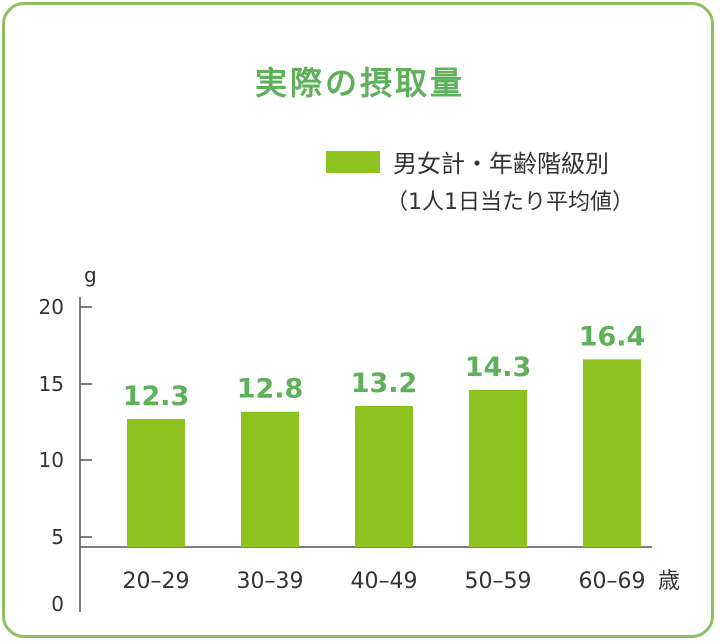 The image size is (720, 644). I want to click on x-tick-label: 30–39, so click(270, 581).